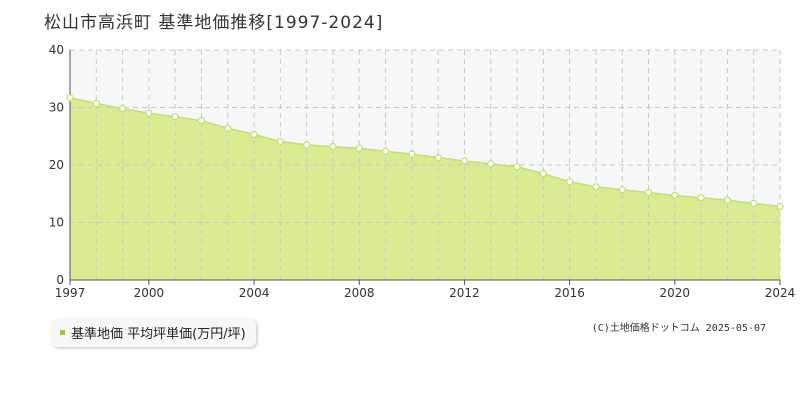 The image size is (800, 400). I want to click on copyright: (C)土地価格ドットコム 2025-05-07, so click(678, 328).